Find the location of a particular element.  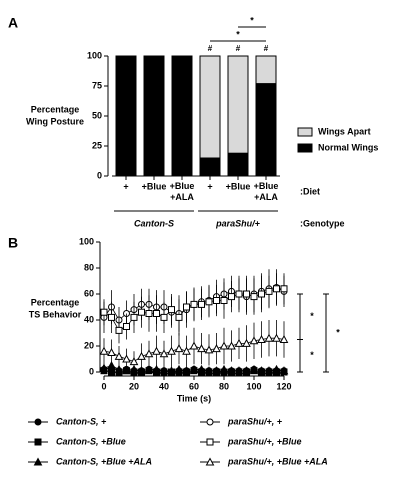

row-label: :Genotype is located at coordinates (322, 223).